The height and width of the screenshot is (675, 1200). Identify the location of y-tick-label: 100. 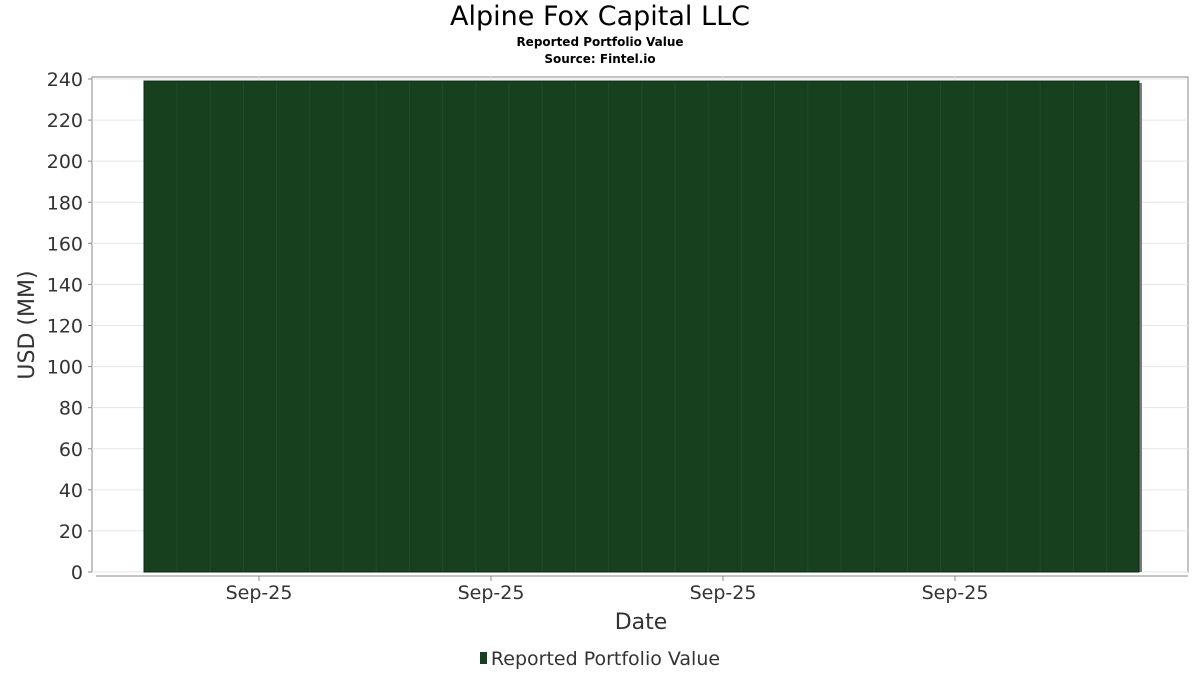
(65, 368).